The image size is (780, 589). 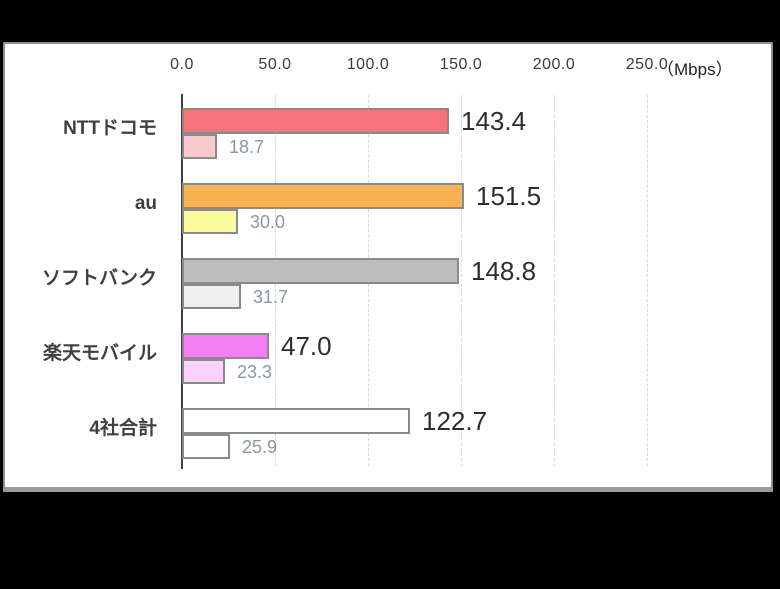 I want to click on category-label: 4社合計, so click(x=123, y=428).